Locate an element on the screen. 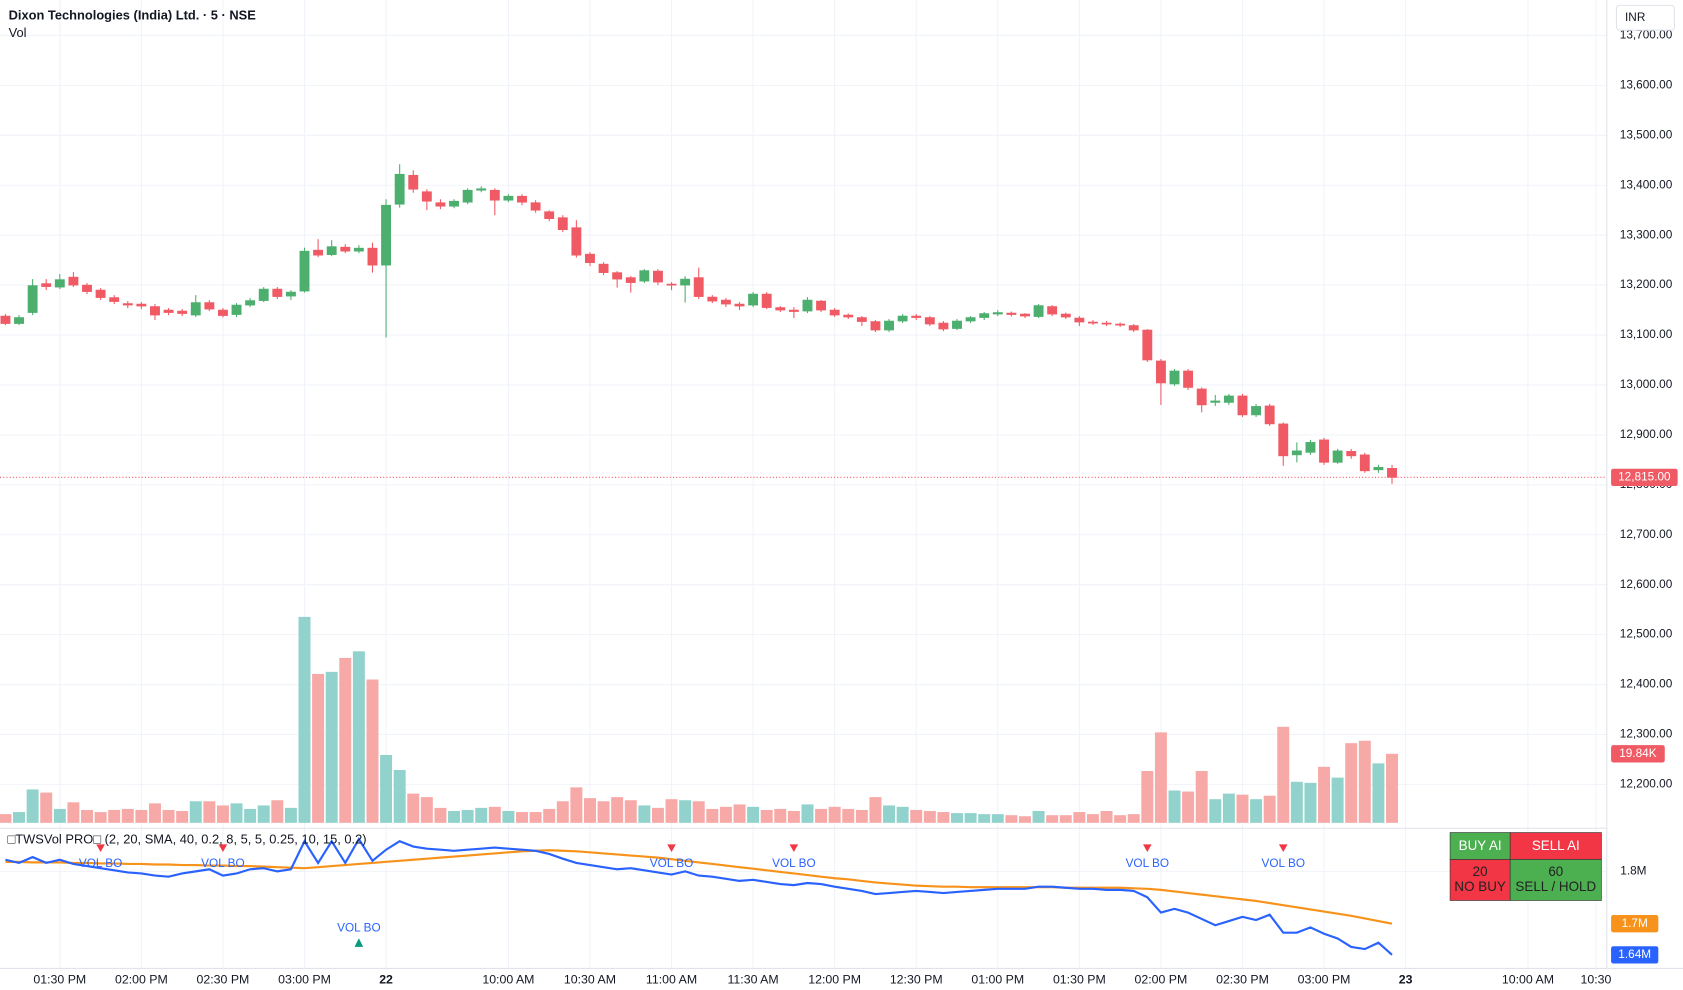 The image size is (1683, 990). y-tick-label: 13,200.00 is located at coordinates (1646, 284).